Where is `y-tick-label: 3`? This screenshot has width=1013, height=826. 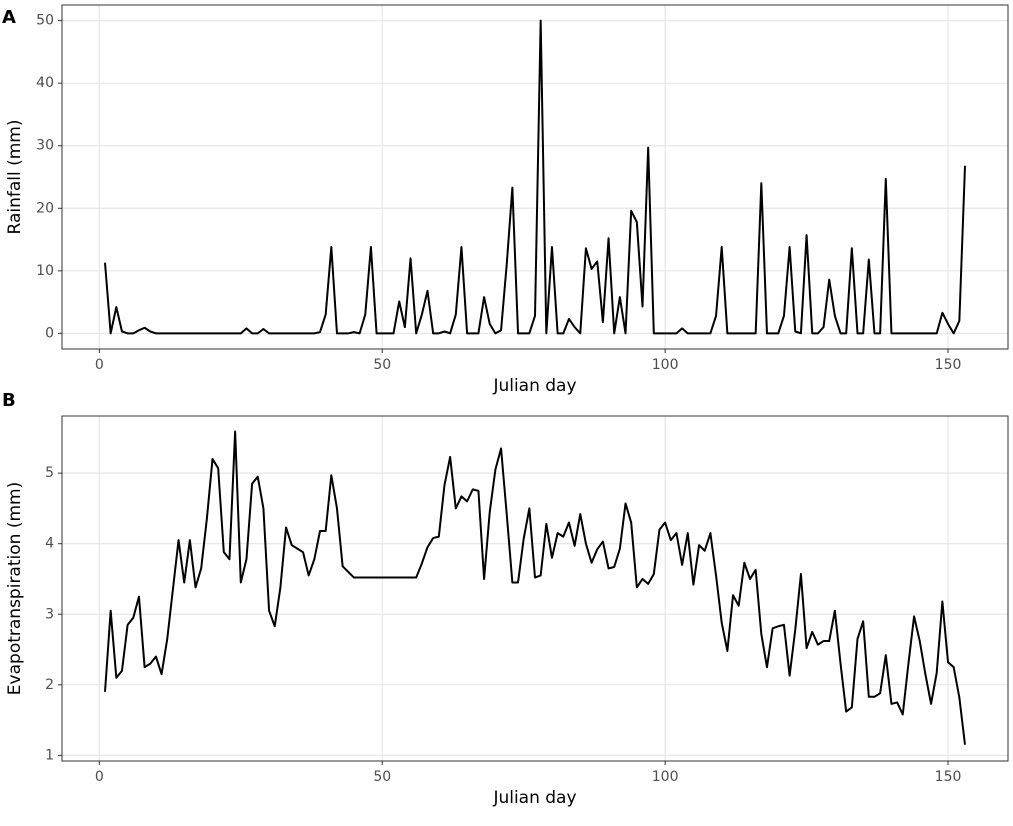
y-tick-label: 3 is located at coordinates (49, 614).